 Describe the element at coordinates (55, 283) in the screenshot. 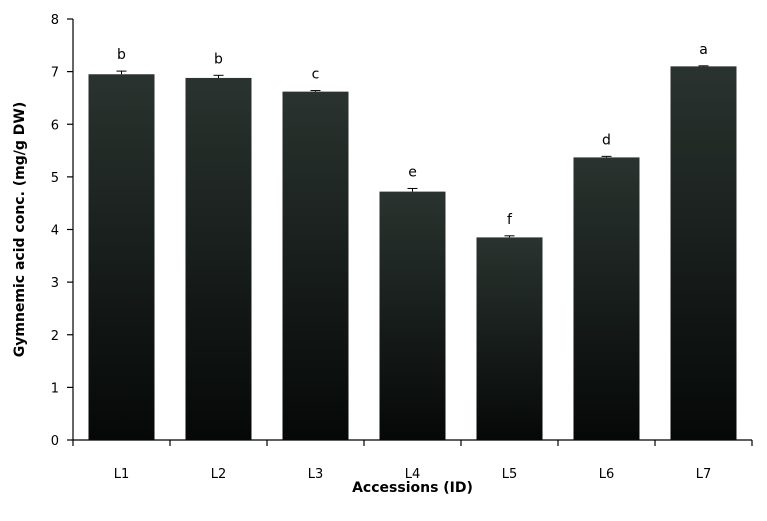

I see `y-tick-label: 3` at that location.